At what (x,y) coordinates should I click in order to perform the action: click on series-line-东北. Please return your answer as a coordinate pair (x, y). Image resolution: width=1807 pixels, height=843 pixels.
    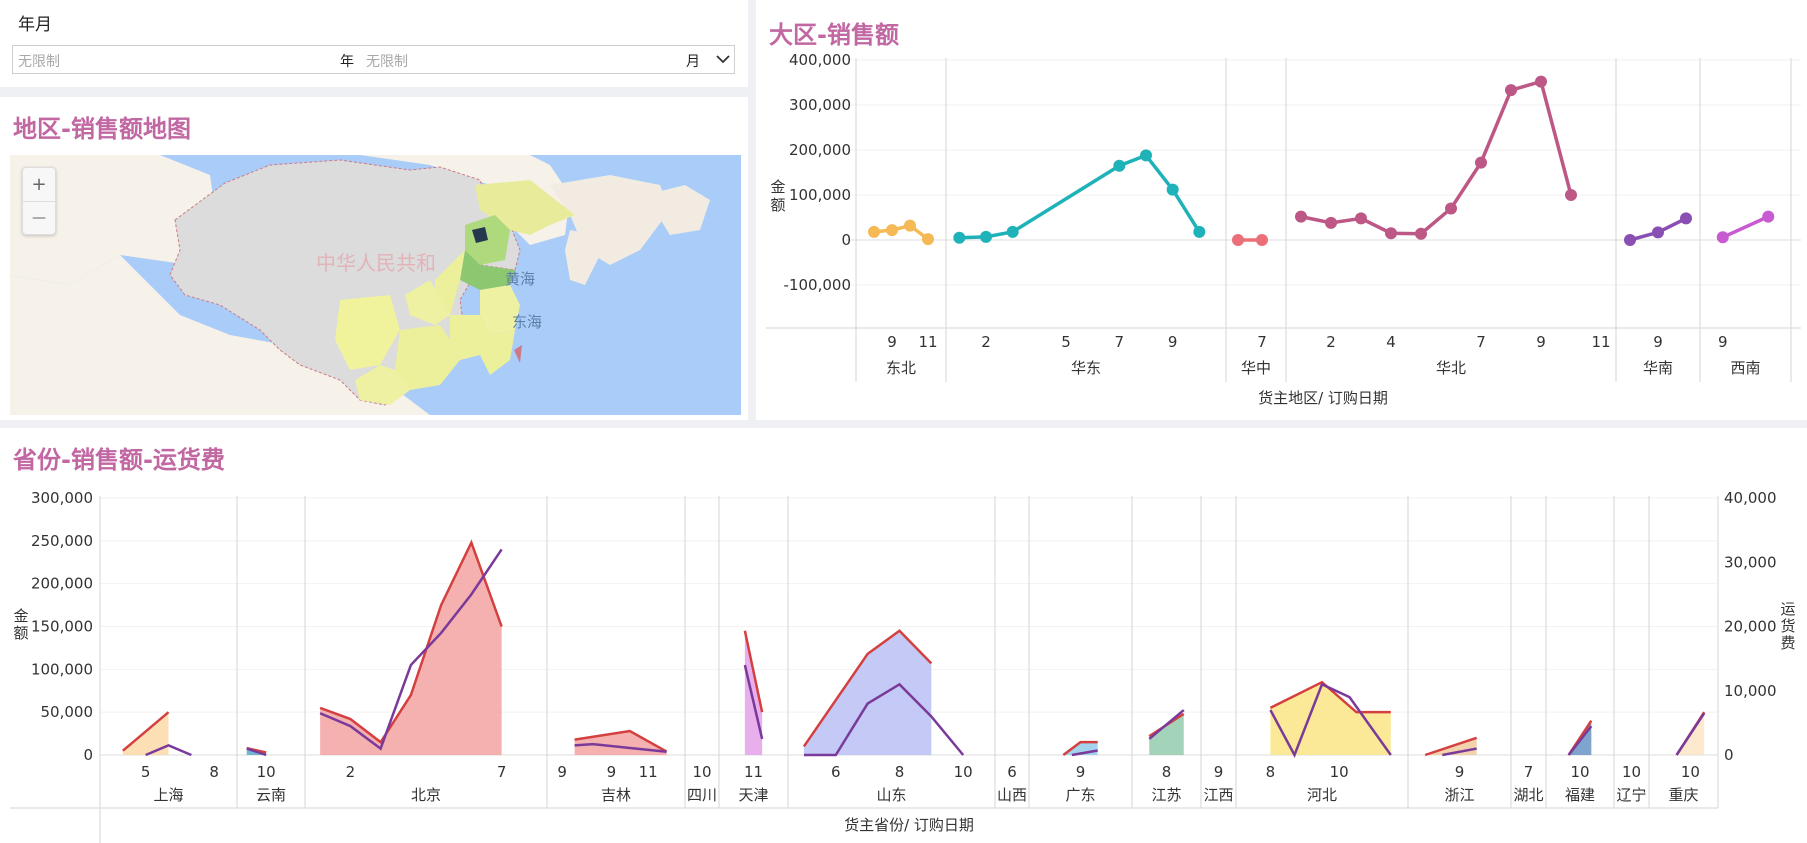
    Looking at the image, I should click on (901, 232).